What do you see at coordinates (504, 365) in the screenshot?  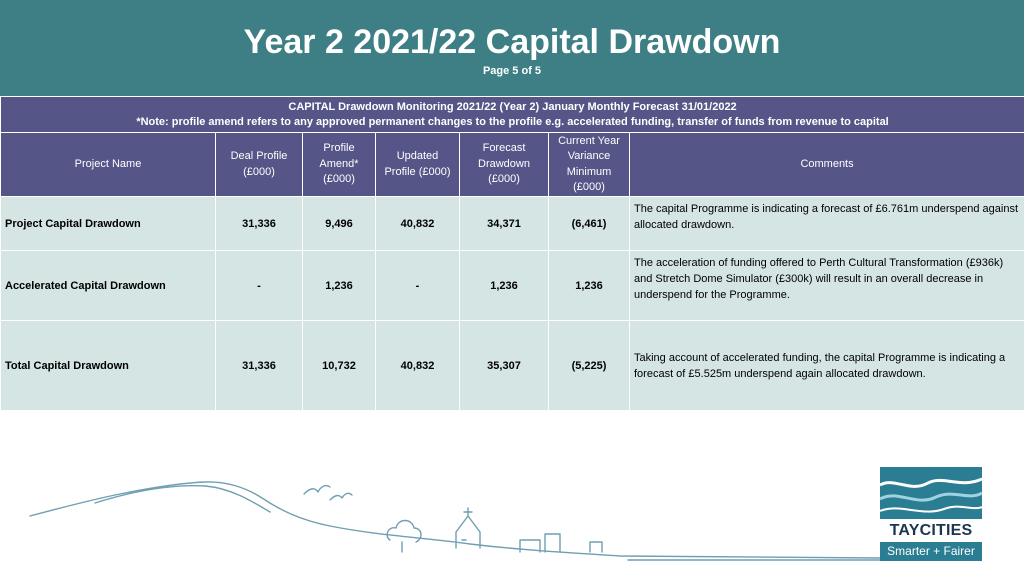 I see `row-forecast-drawdown: 35,307` at bounding box center [504, 365].